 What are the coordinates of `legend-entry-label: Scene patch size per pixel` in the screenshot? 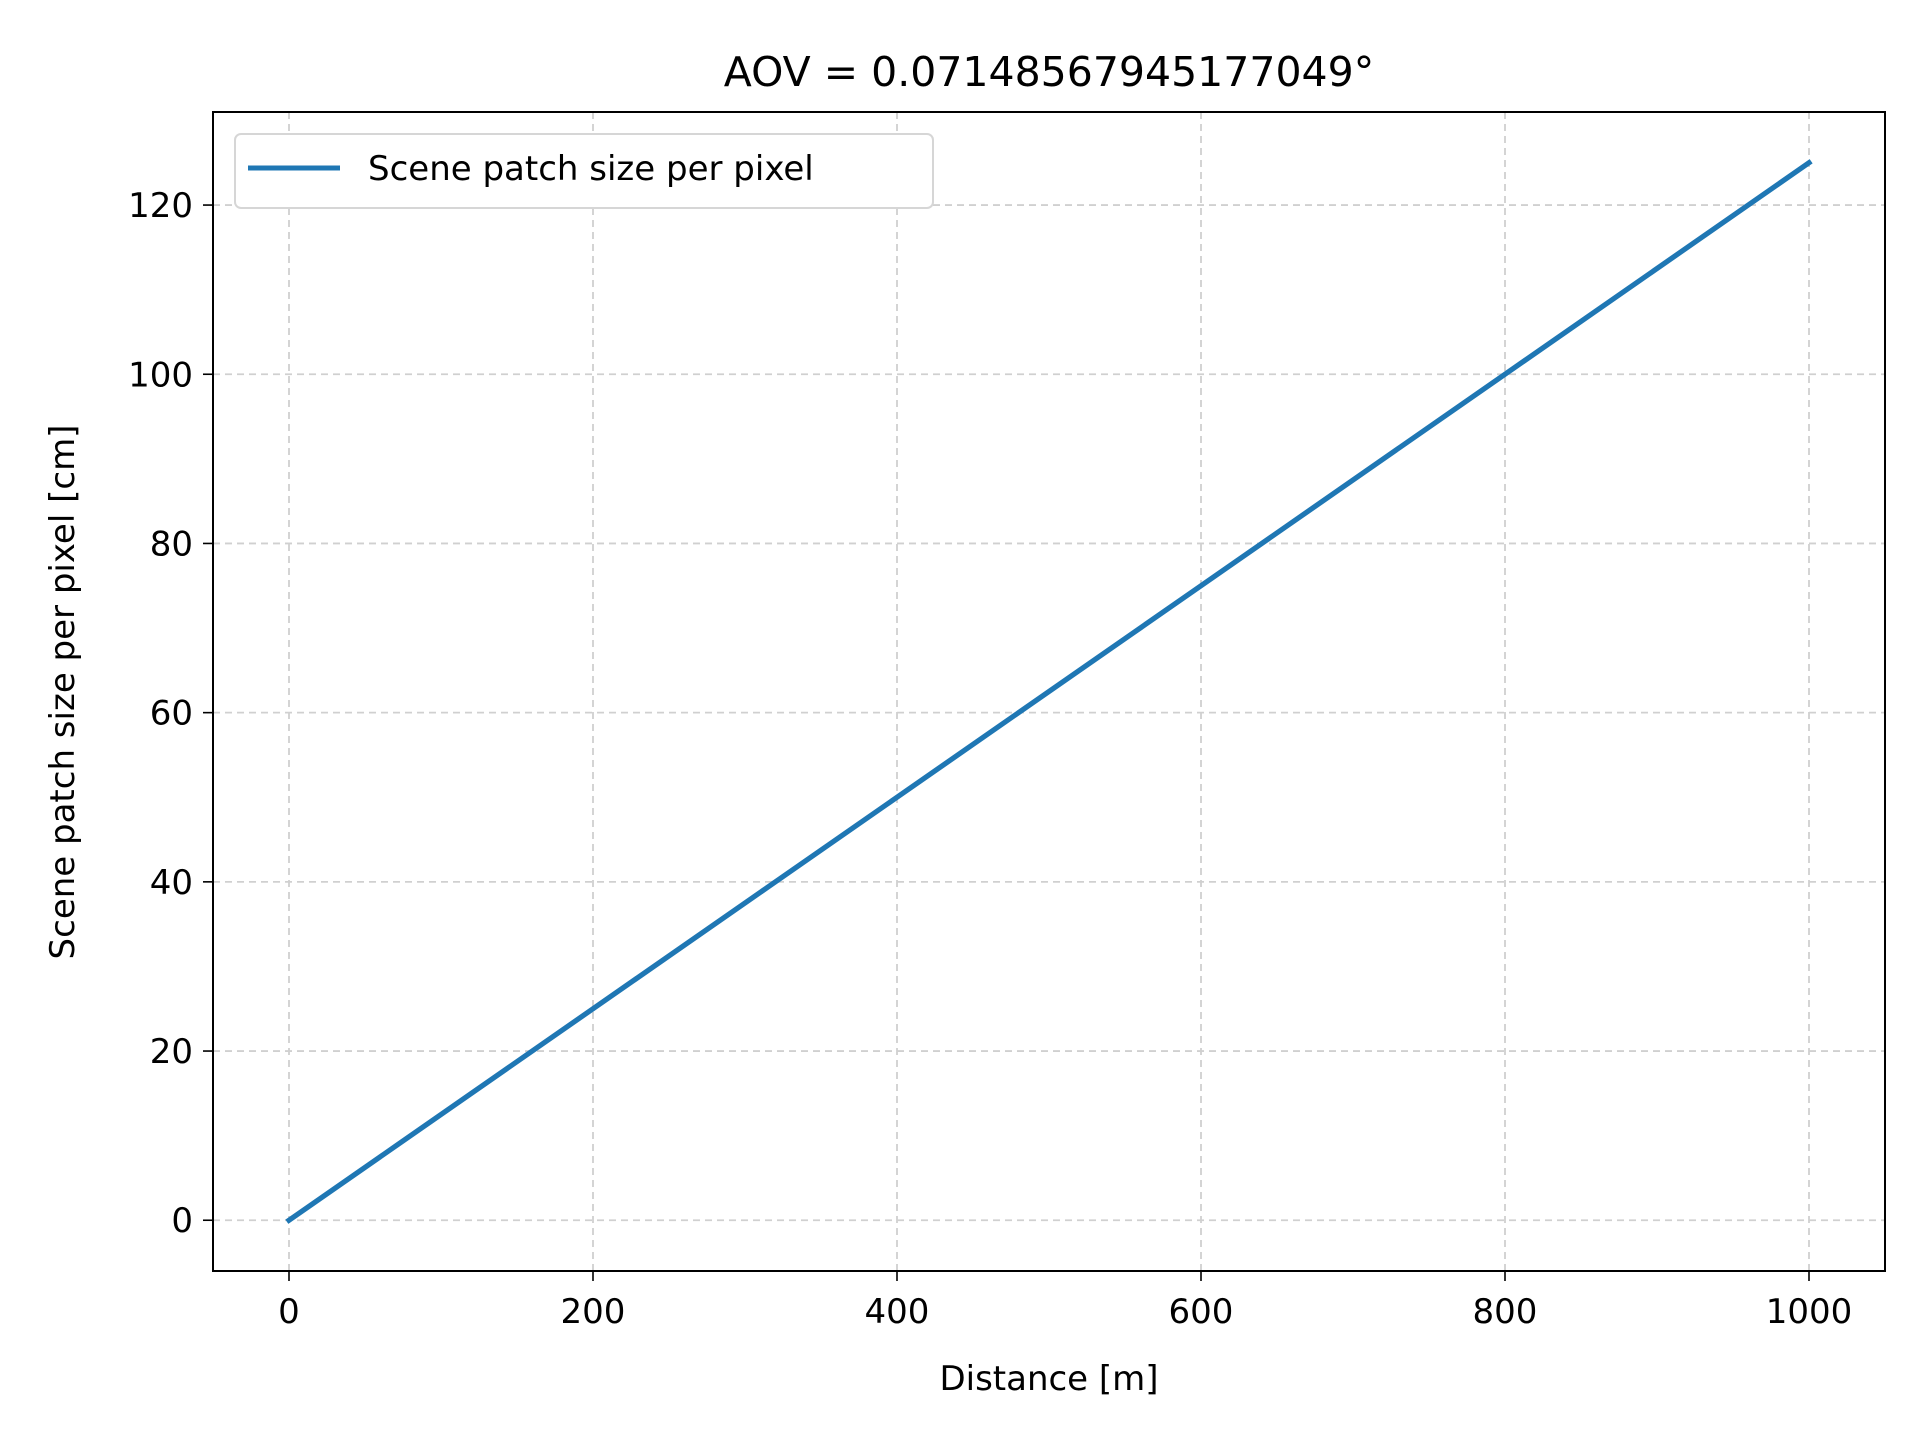 It's located at (591, 169).